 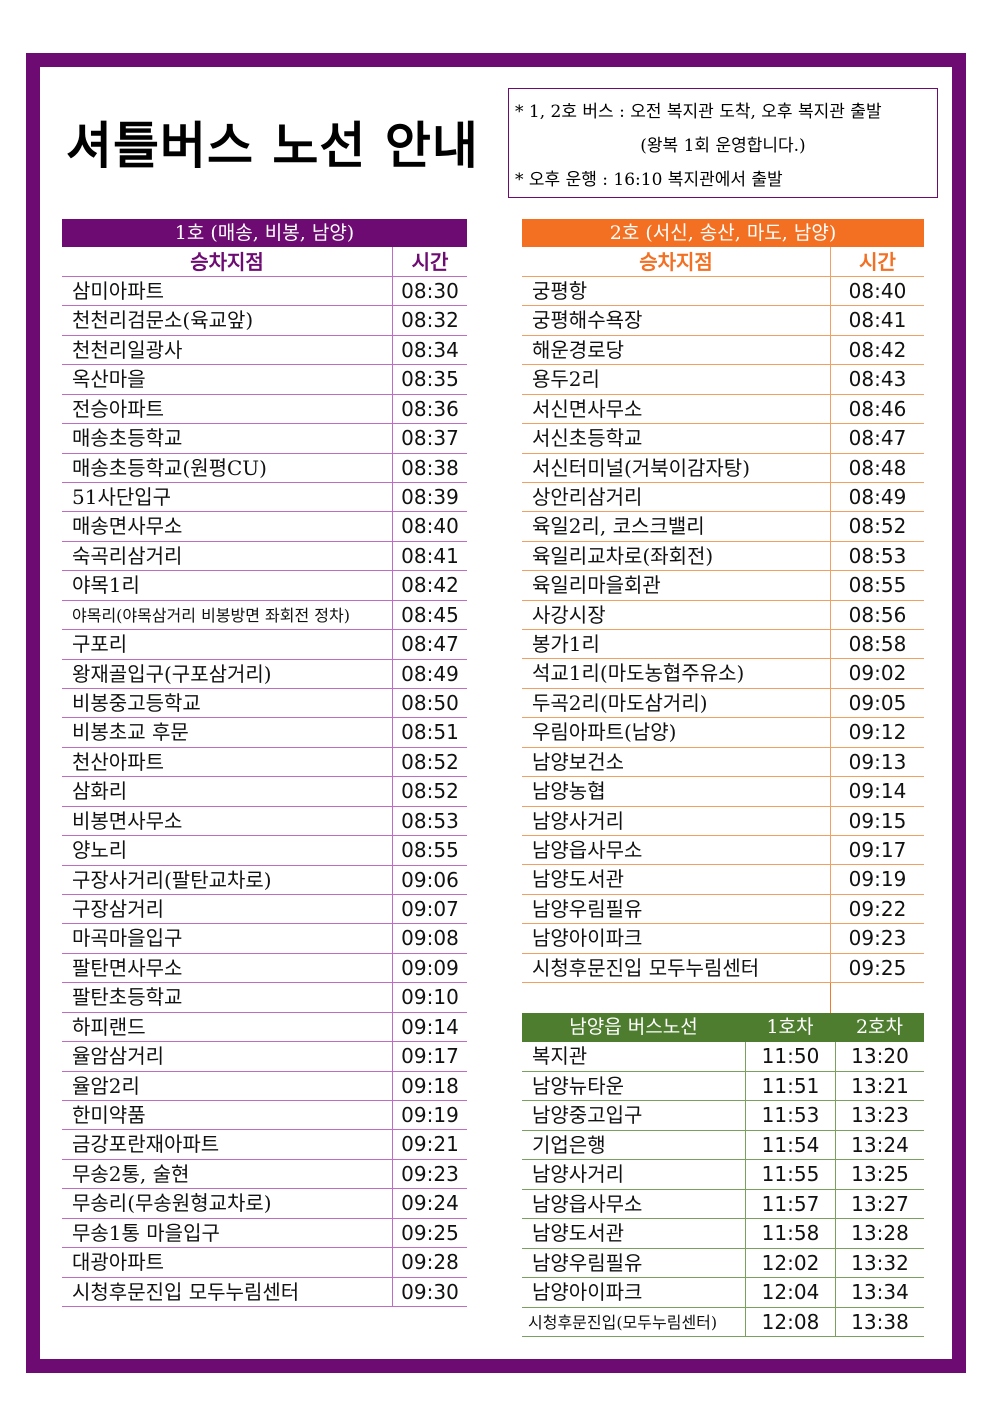 What do you see at coordinates (227, 380) in the screenshot?
I see `stop-name: 옥산마을` at bounding box center [227, 380].